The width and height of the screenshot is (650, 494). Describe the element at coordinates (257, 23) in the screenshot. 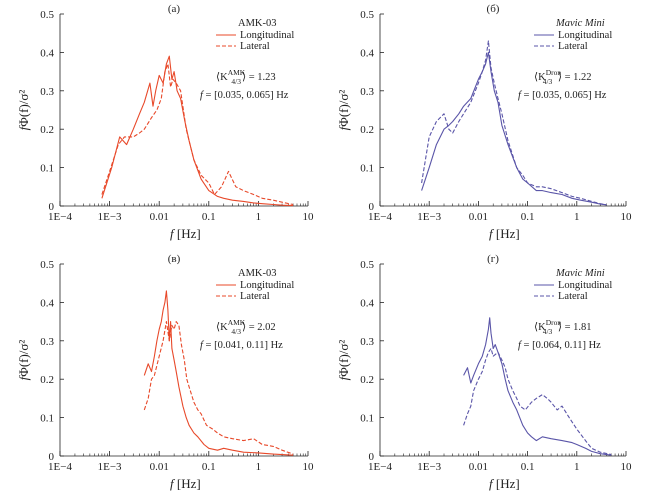

I see `legend-title: AMK-03` at that location.